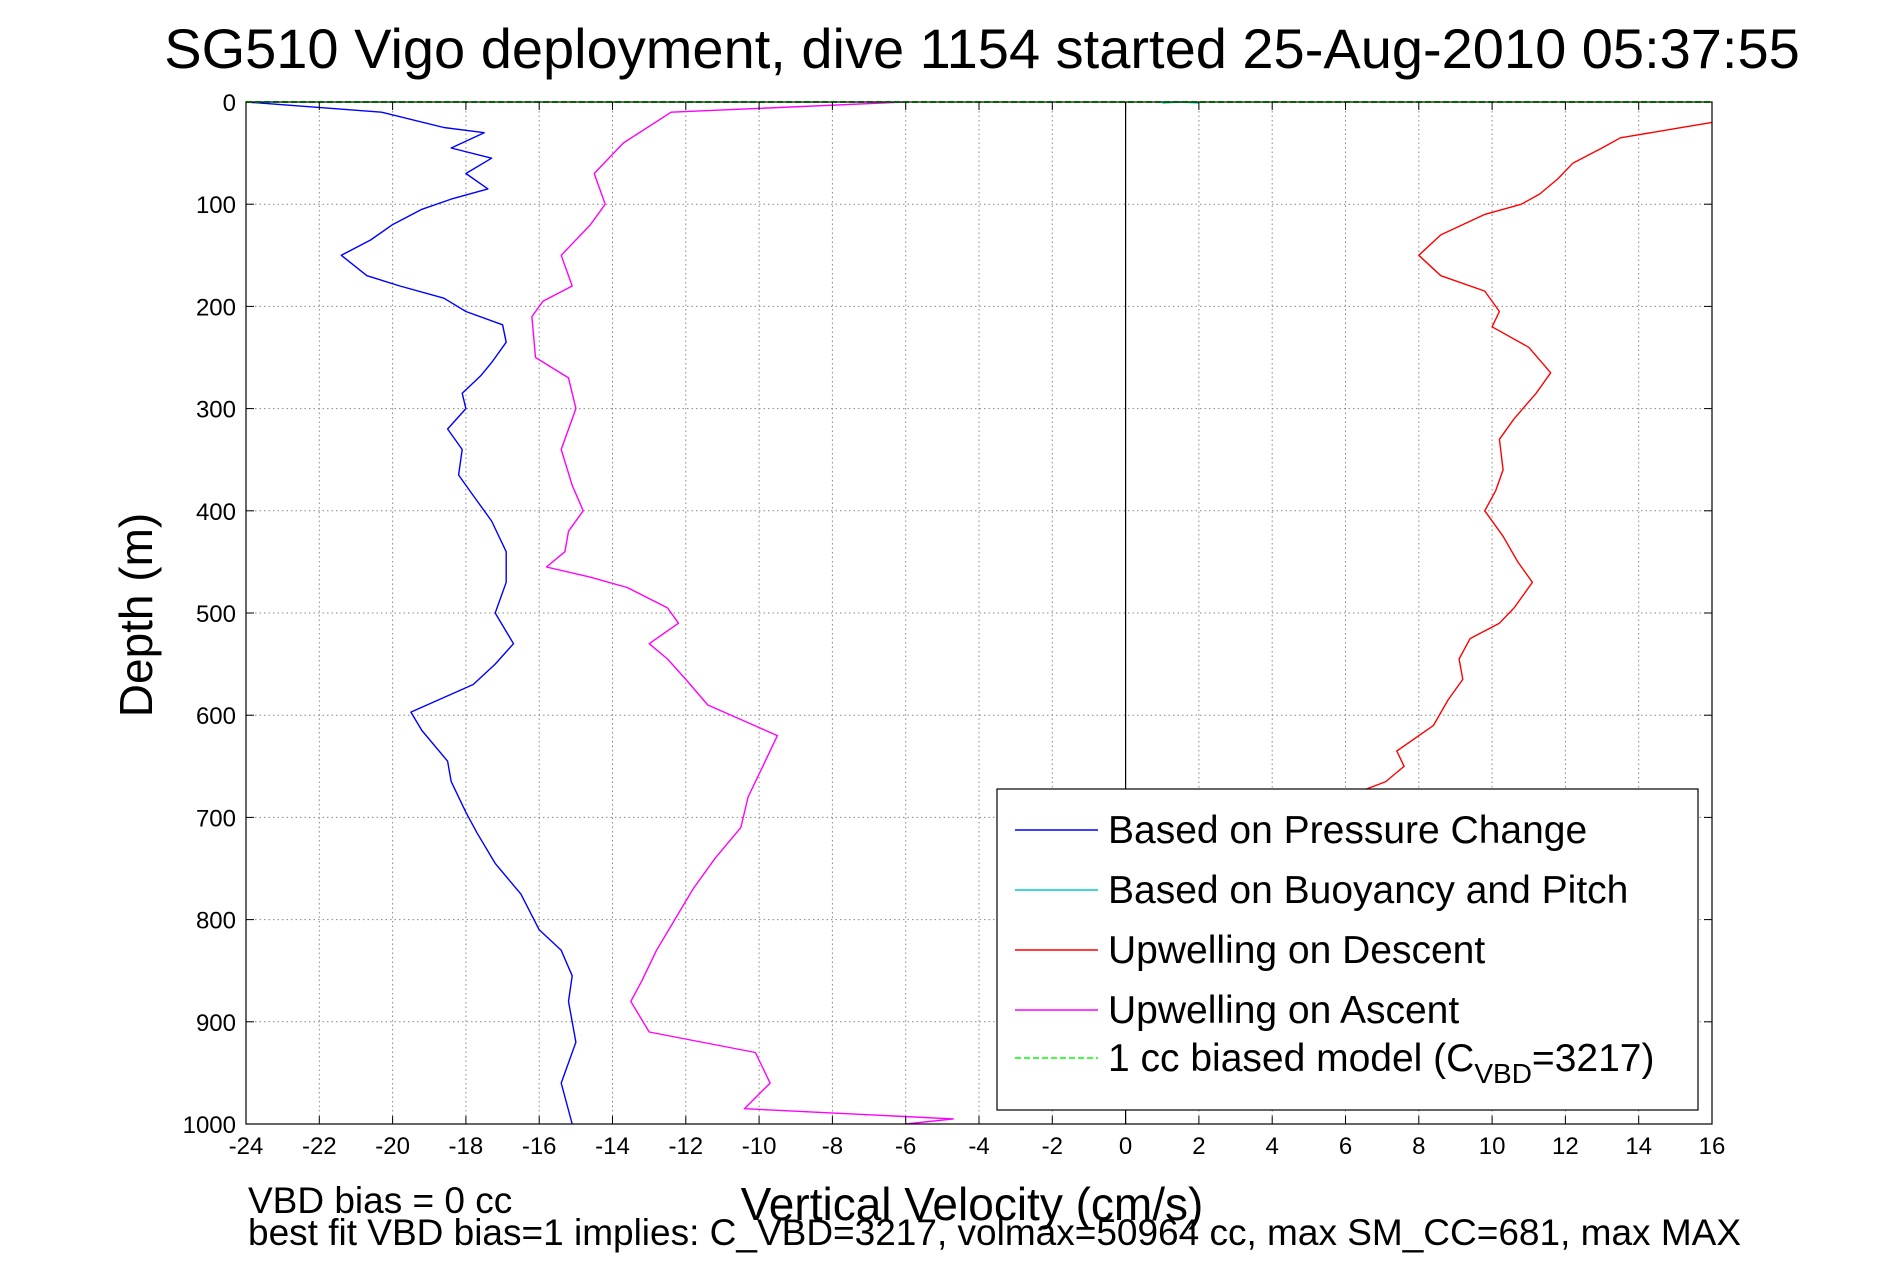  What do you see at coordinates (216, 205) in the screenshot?
I see `y-tick-label: 100` at bounding box center [216, 205].